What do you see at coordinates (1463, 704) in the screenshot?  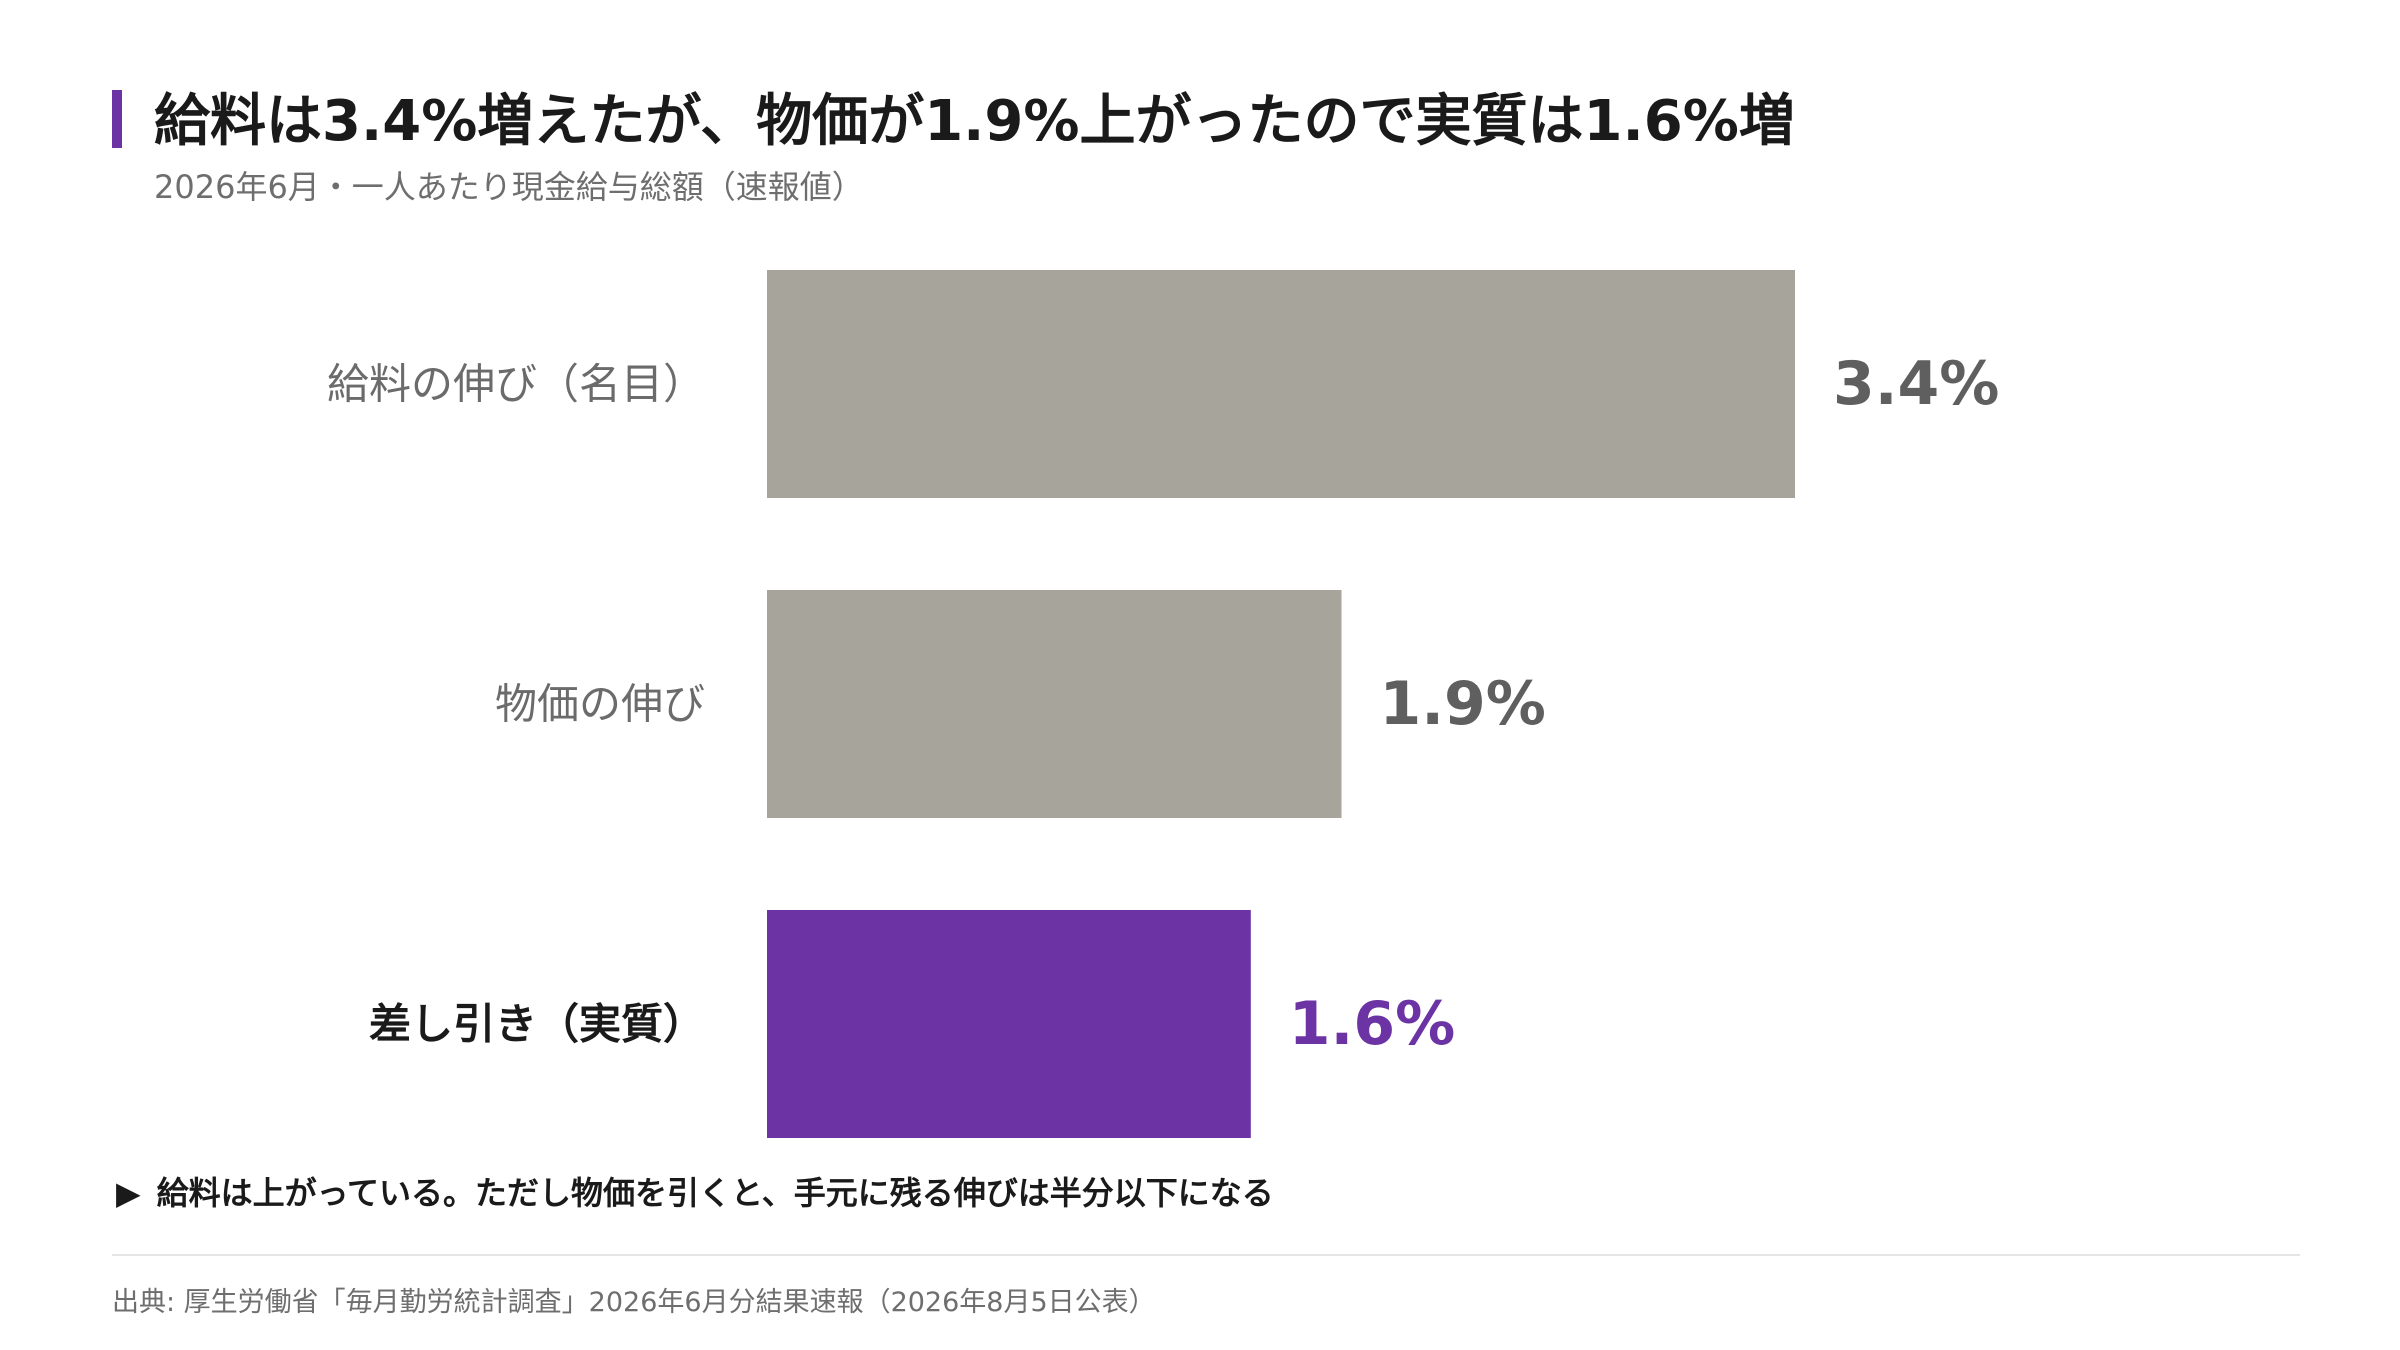 I see `value-label-2: 1.9%` at bounding box center [1463, 704].